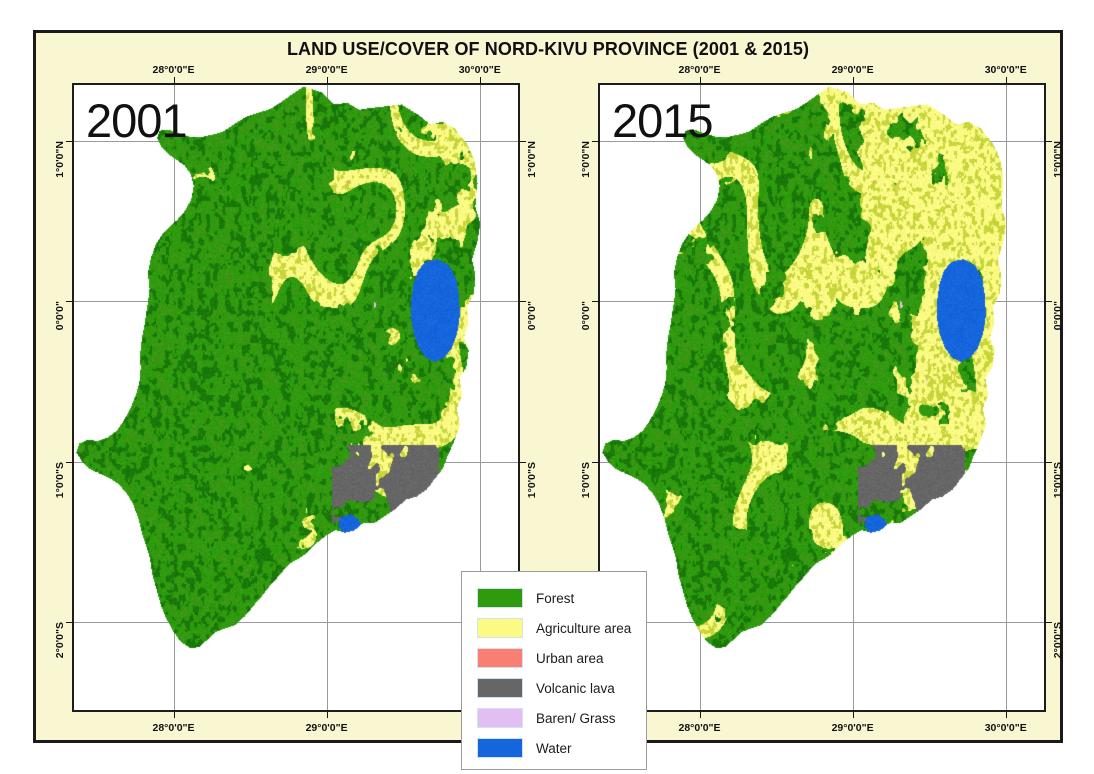 This screenshot has width=1094, height=774. I want to click on legend-item-volcanic-lava: Volcanic lava, so click(554, 688).